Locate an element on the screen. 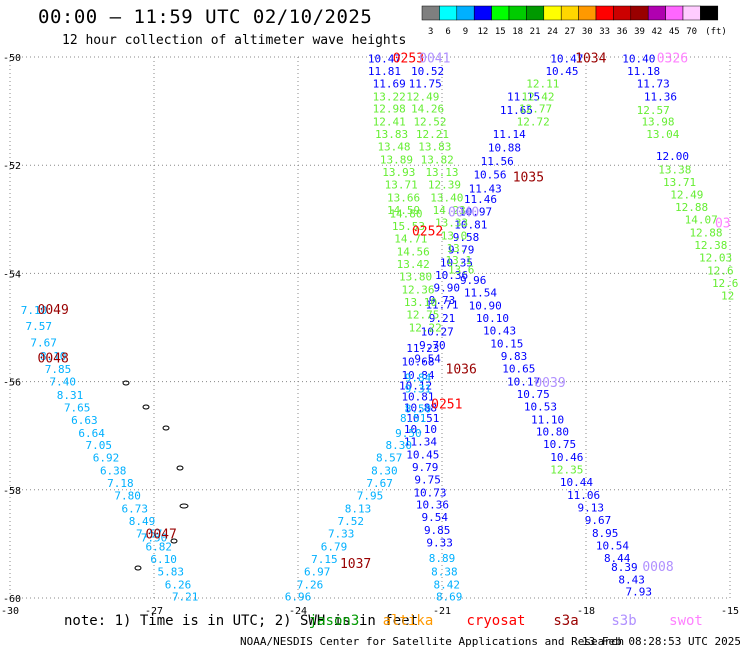 The image size is (740, 650). wave-height-label: 10.88 is located at coordinates (420, 407).